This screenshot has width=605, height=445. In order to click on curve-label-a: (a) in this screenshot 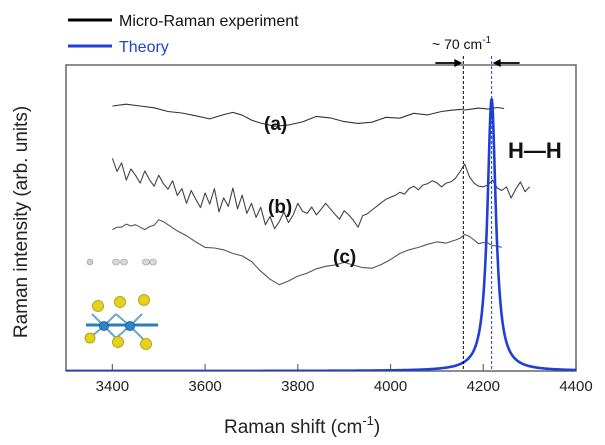, I will do `click(275, 124)`.